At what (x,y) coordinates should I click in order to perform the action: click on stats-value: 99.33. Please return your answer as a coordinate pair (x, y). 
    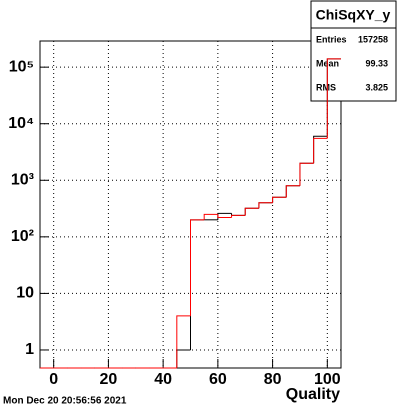
    Looking at the image, I should click on (376, 63).